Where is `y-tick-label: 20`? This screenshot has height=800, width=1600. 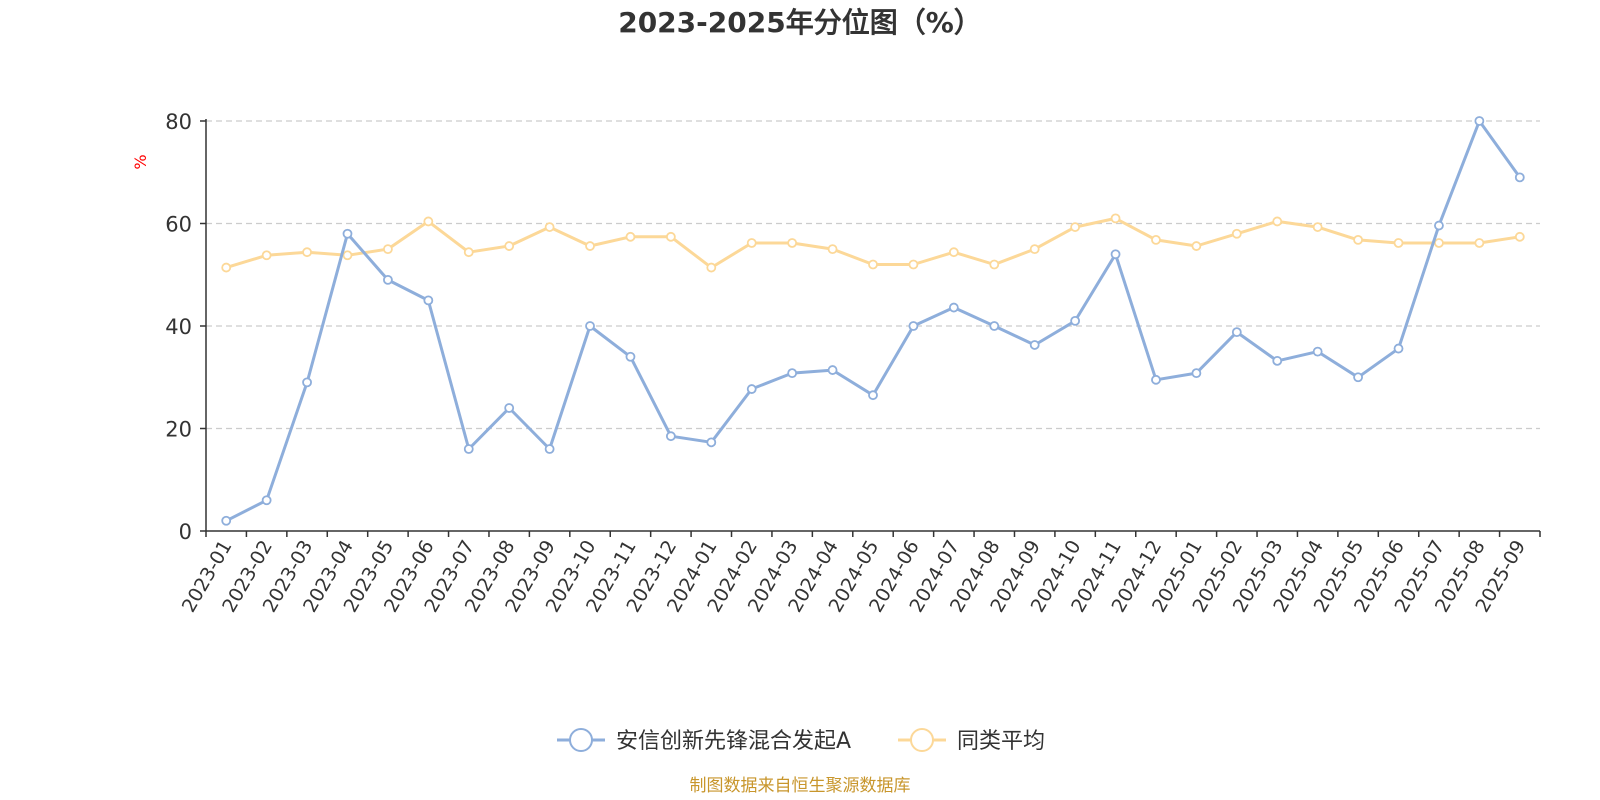 y-tick-label: 20 is located at coordinates (178, 430).